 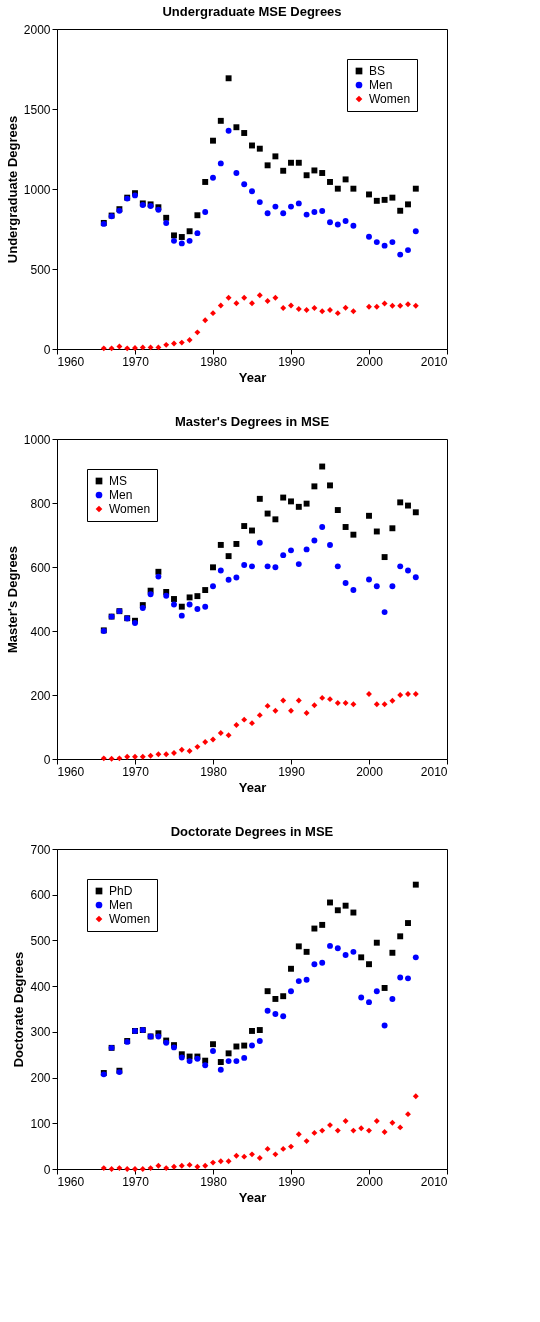 I want to click on legend-label: PhD, so click(x=121, y=891).